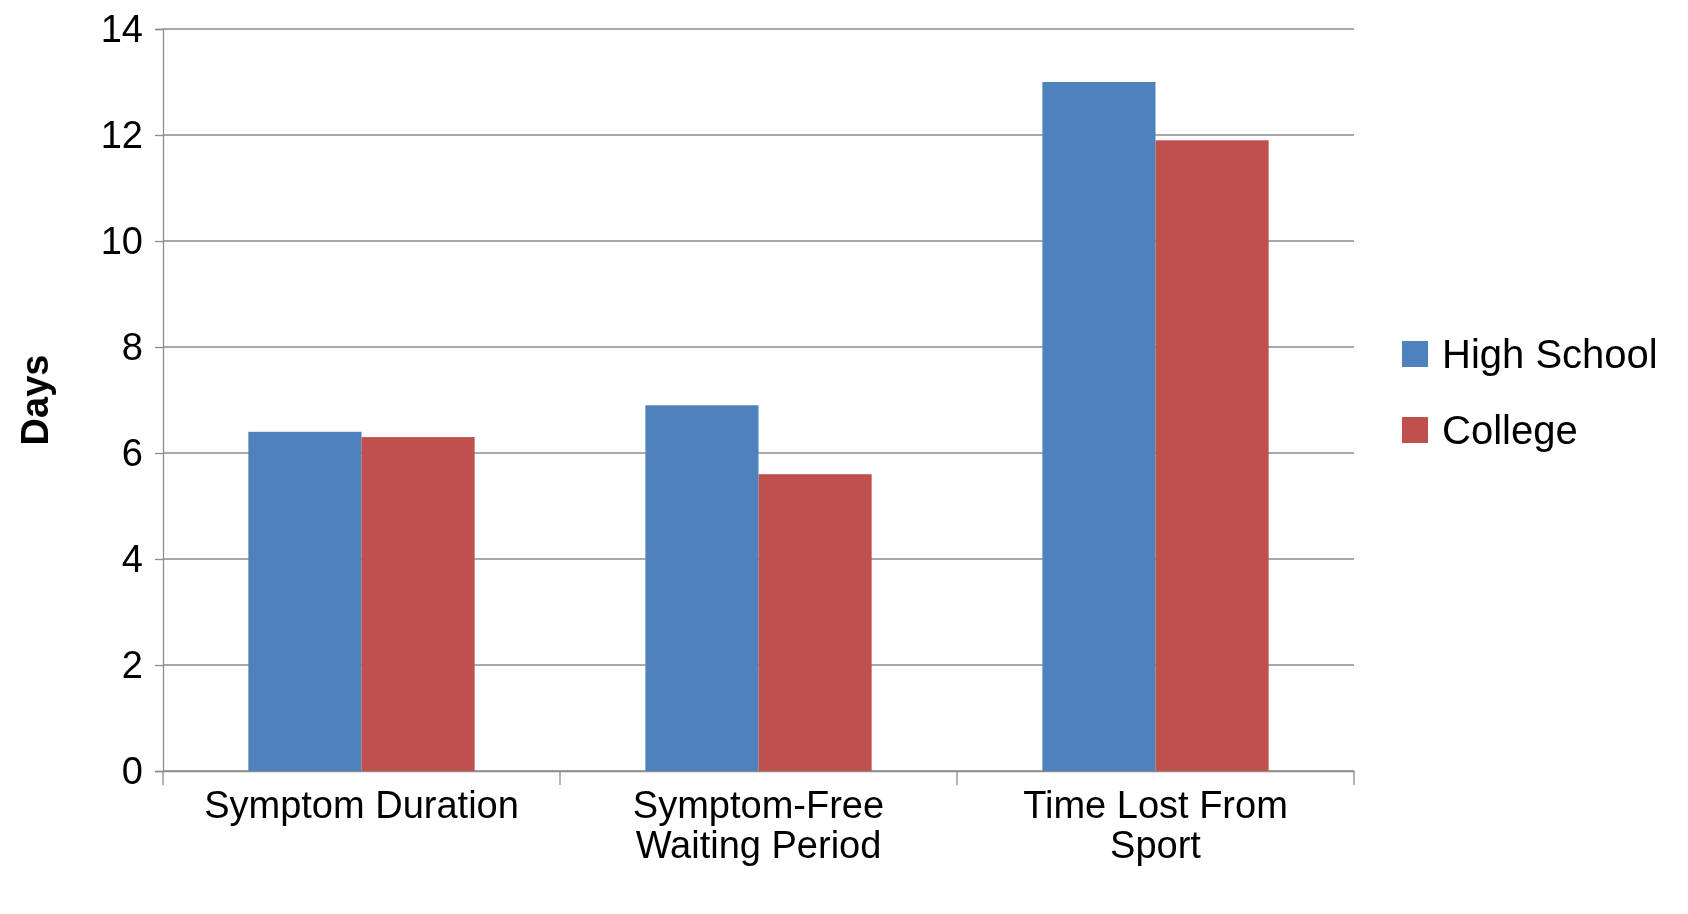 This screenshot has width=1688, height=914. I want to click on y-tick-label: 12, so click(121, 134).